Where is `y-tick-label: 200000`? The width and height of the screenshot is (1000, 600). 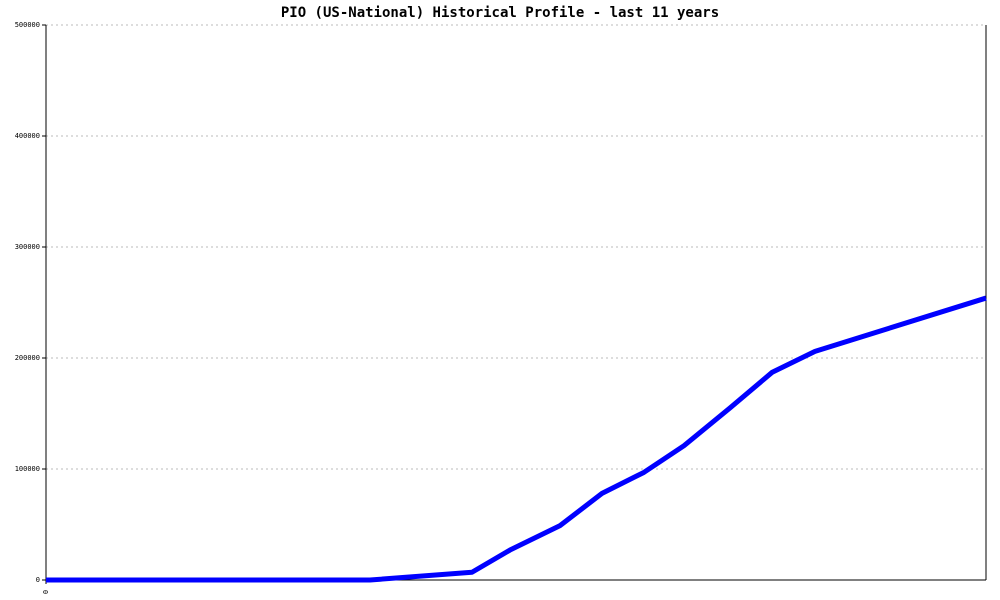
y-tick-label: 200000 is located at coordinates (27, 358).